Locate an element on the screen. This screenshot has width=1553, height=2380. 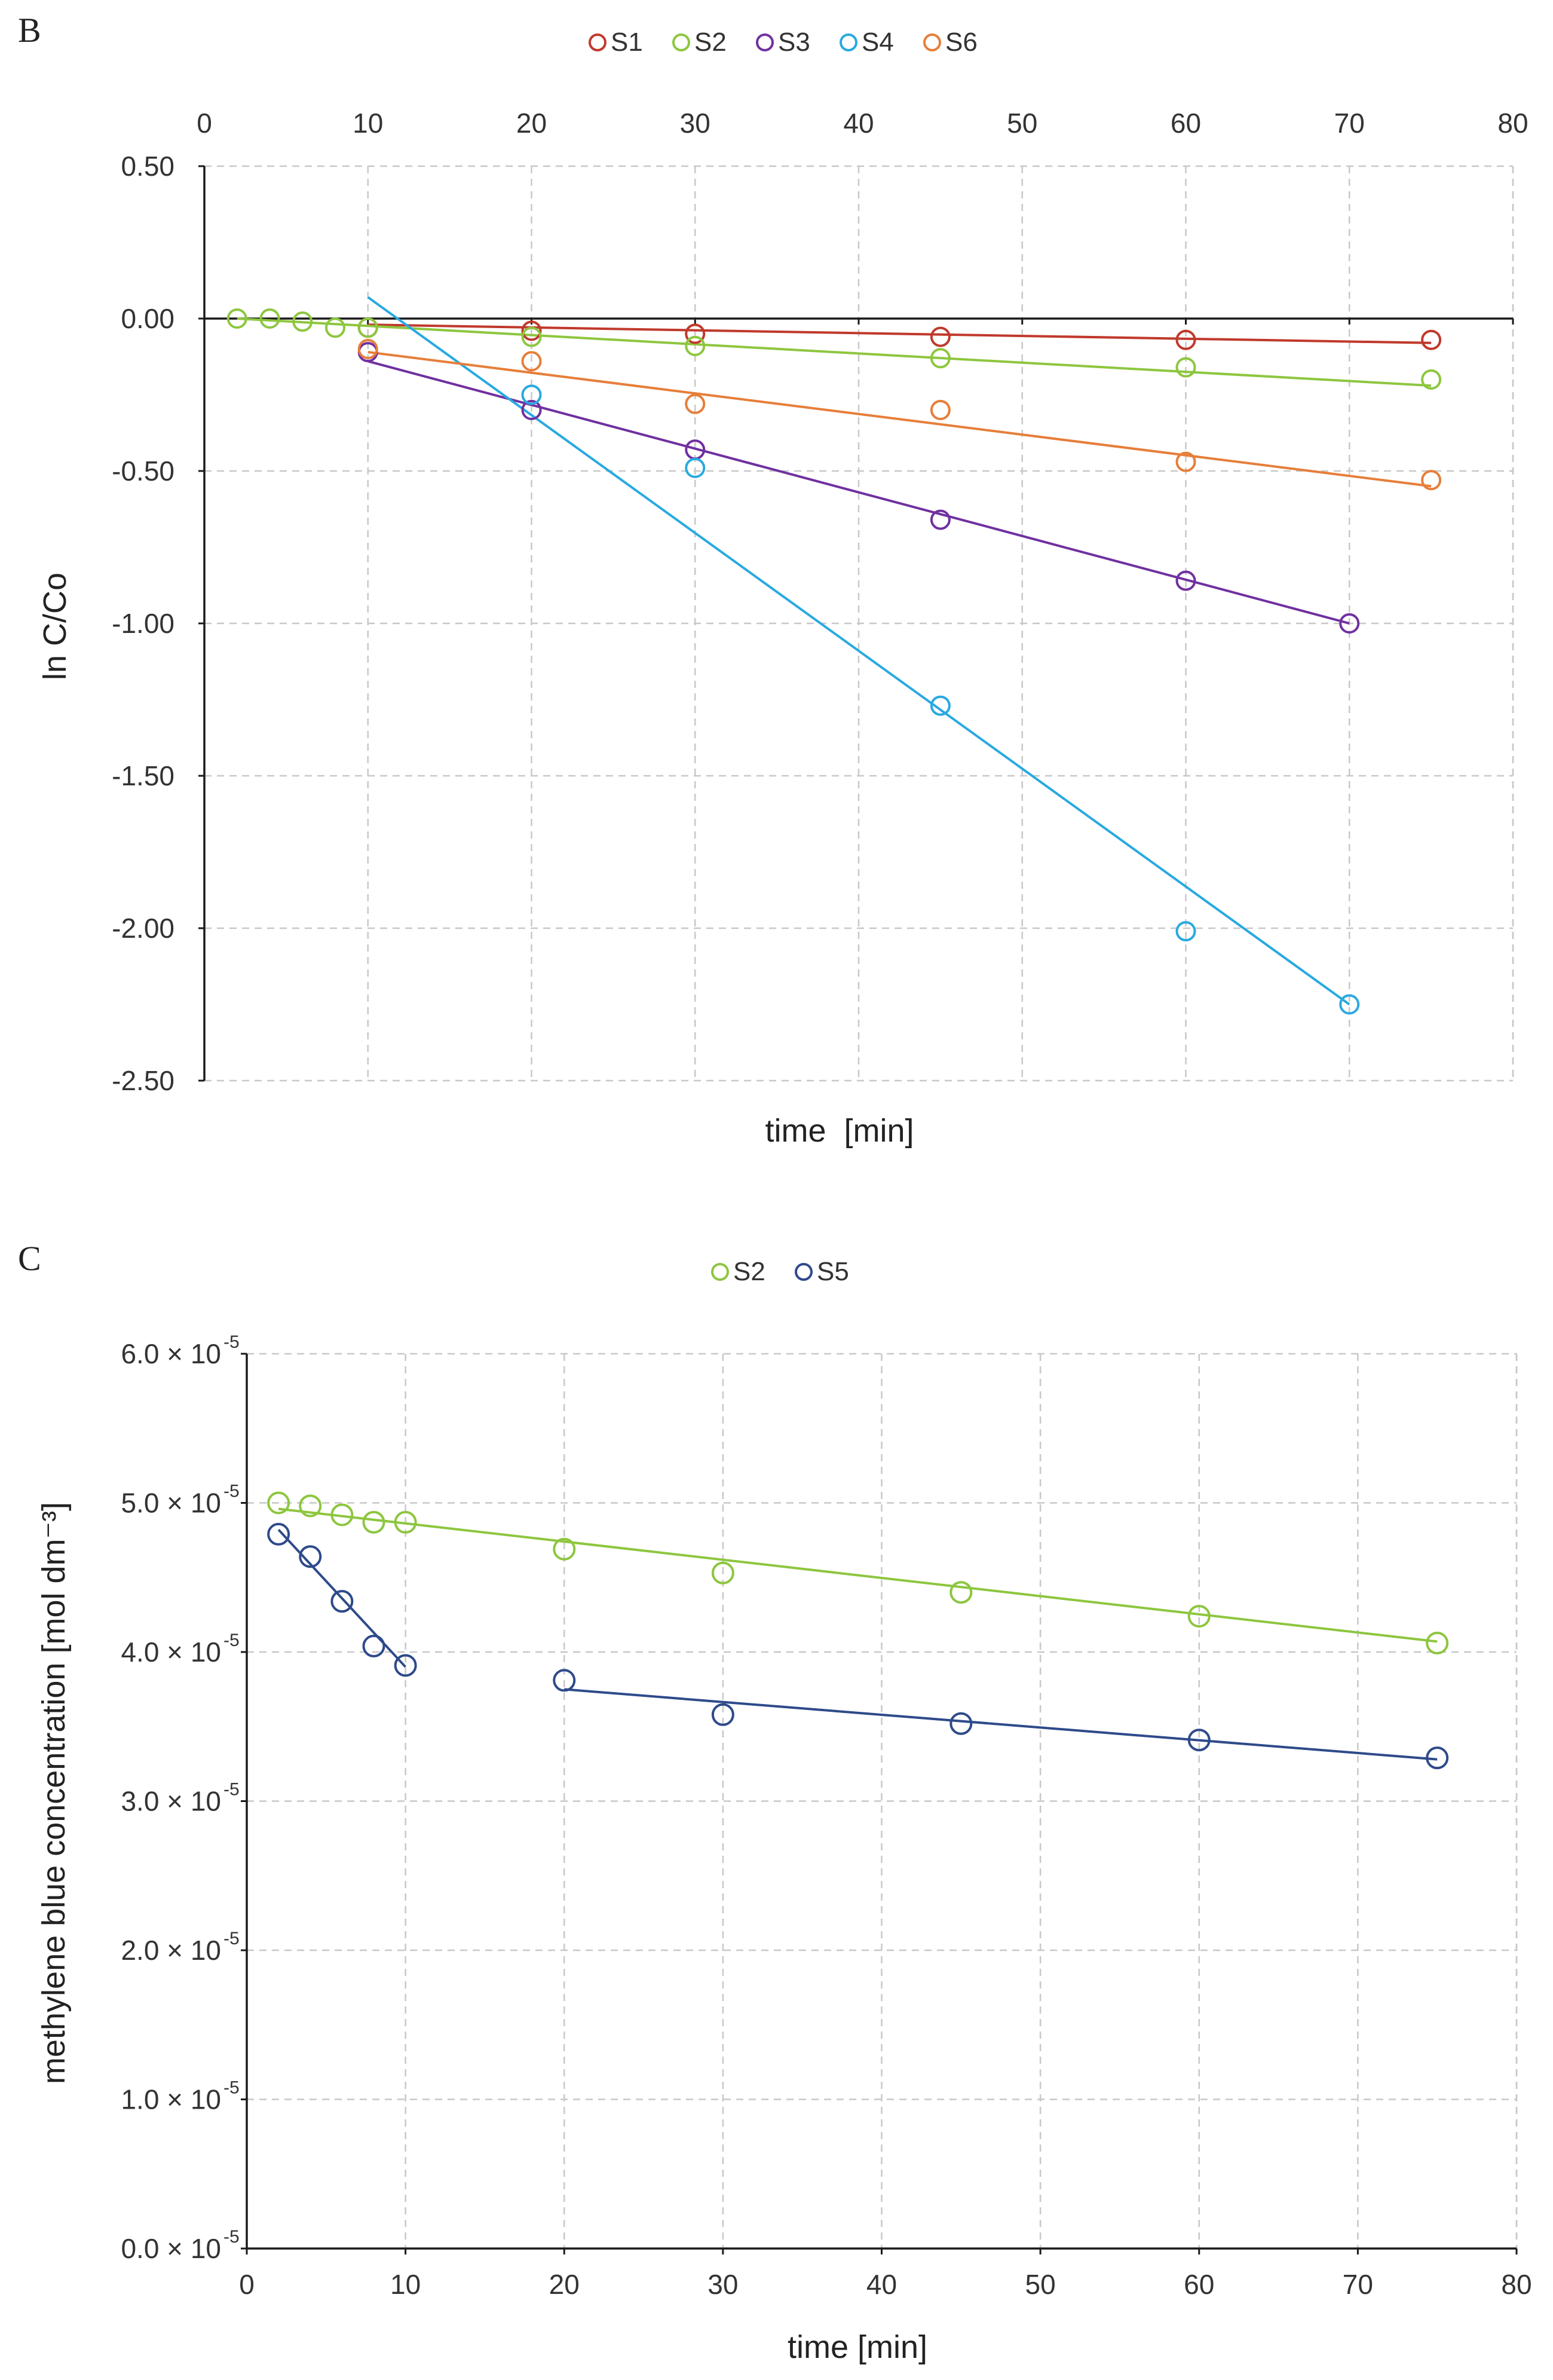
panel-c-letter: C is located at coordinates (29, 1258).